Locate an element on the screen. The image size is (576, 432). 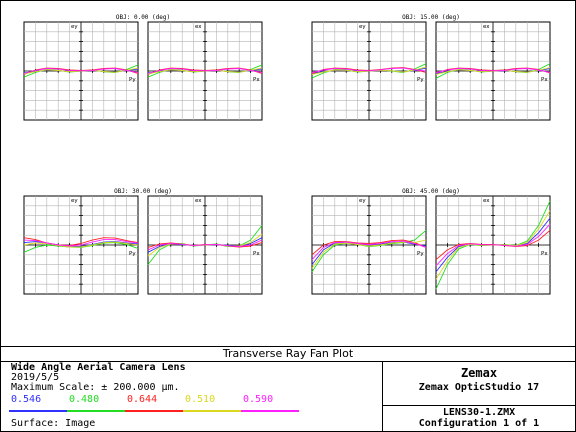
plot-title: Transverse Ray Fan Plot is located at coordinates (288, 354).